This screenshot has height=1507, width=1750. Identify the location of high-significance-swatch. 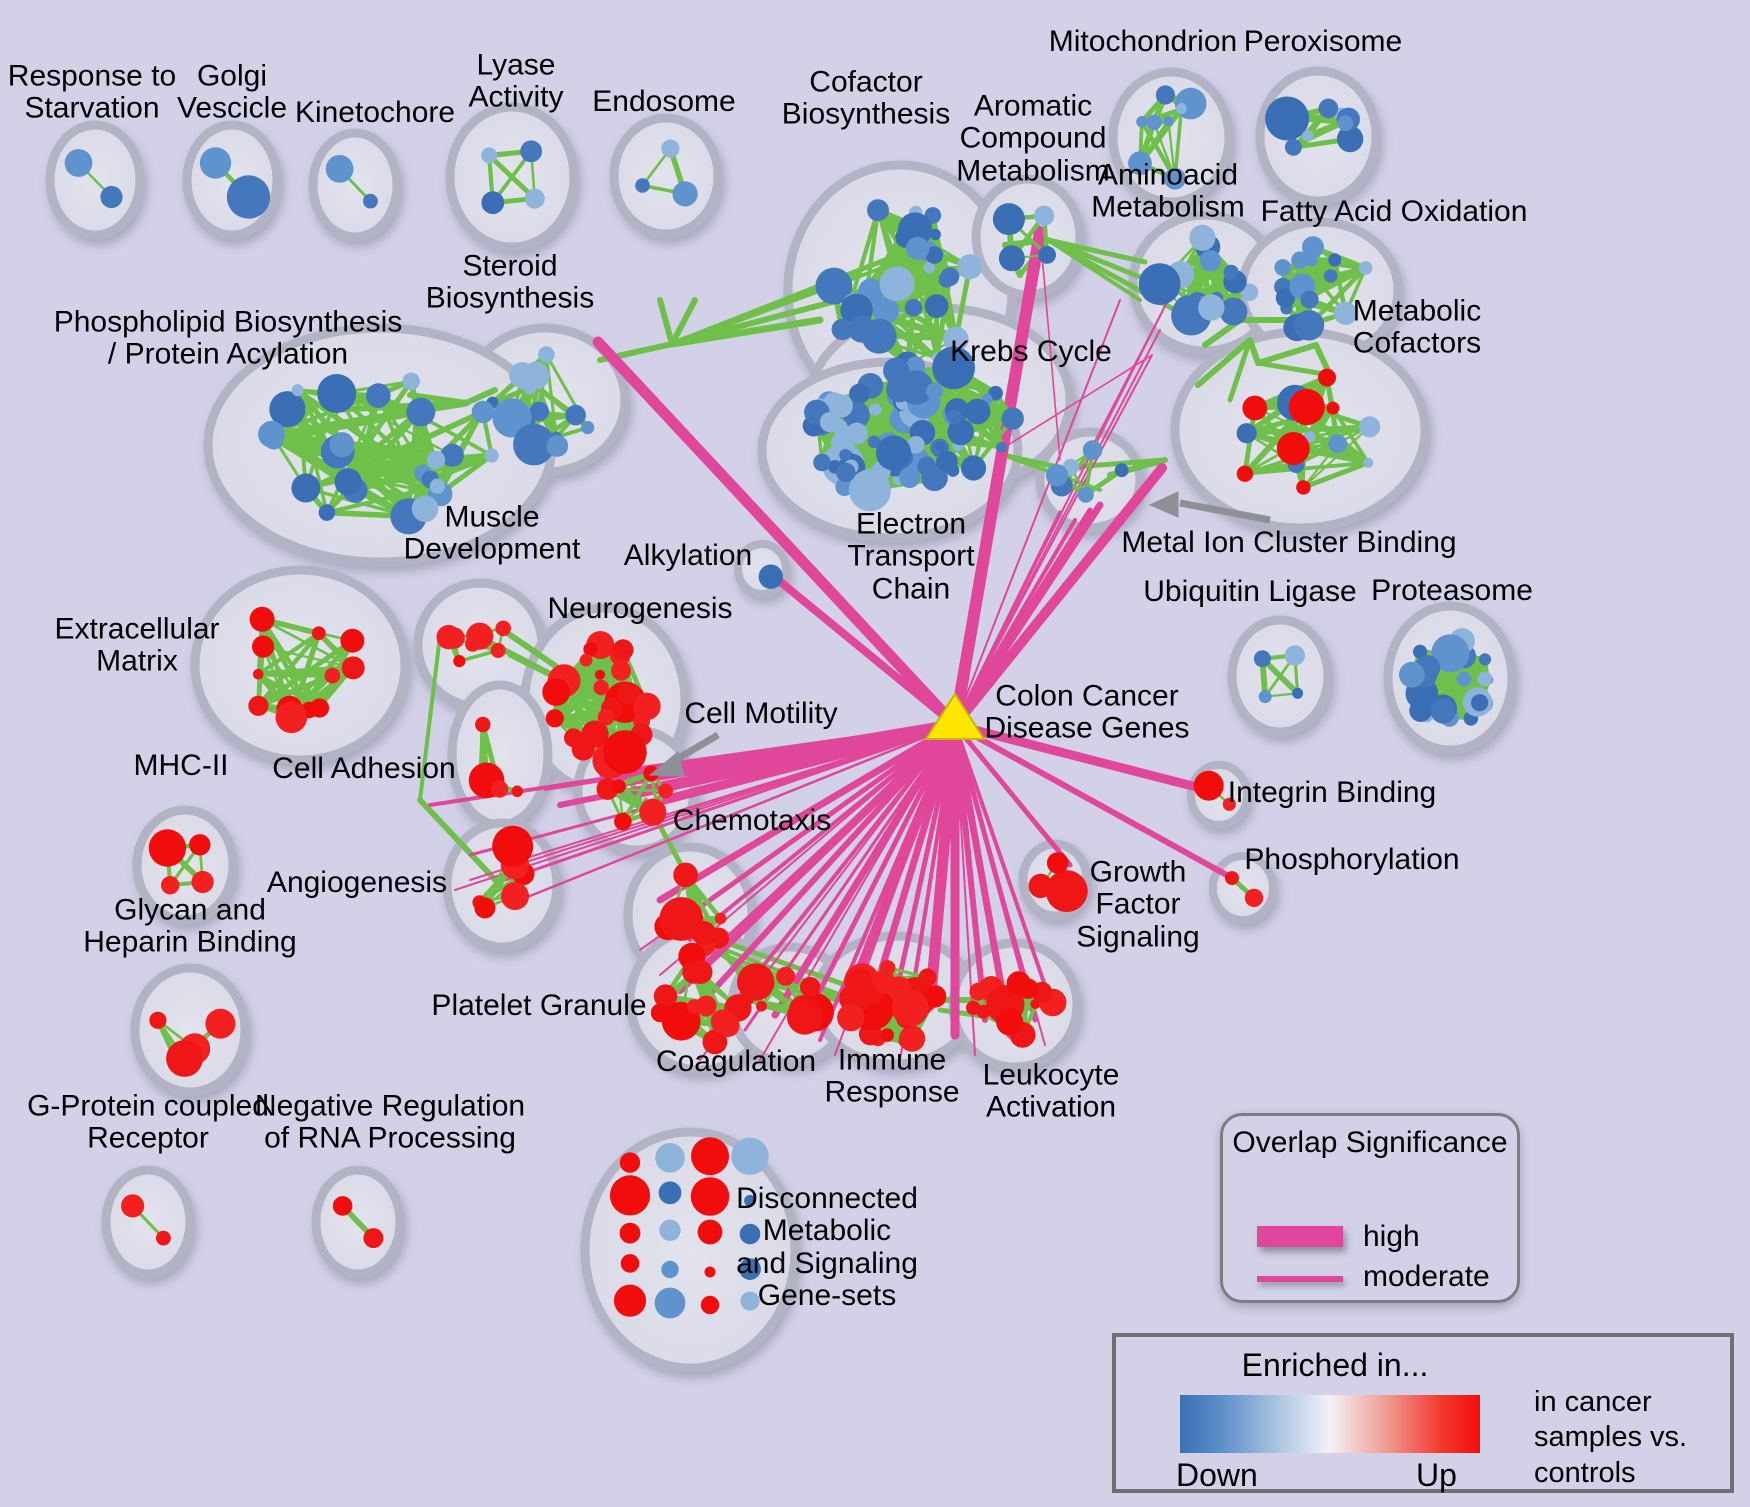
(1300, 1236).